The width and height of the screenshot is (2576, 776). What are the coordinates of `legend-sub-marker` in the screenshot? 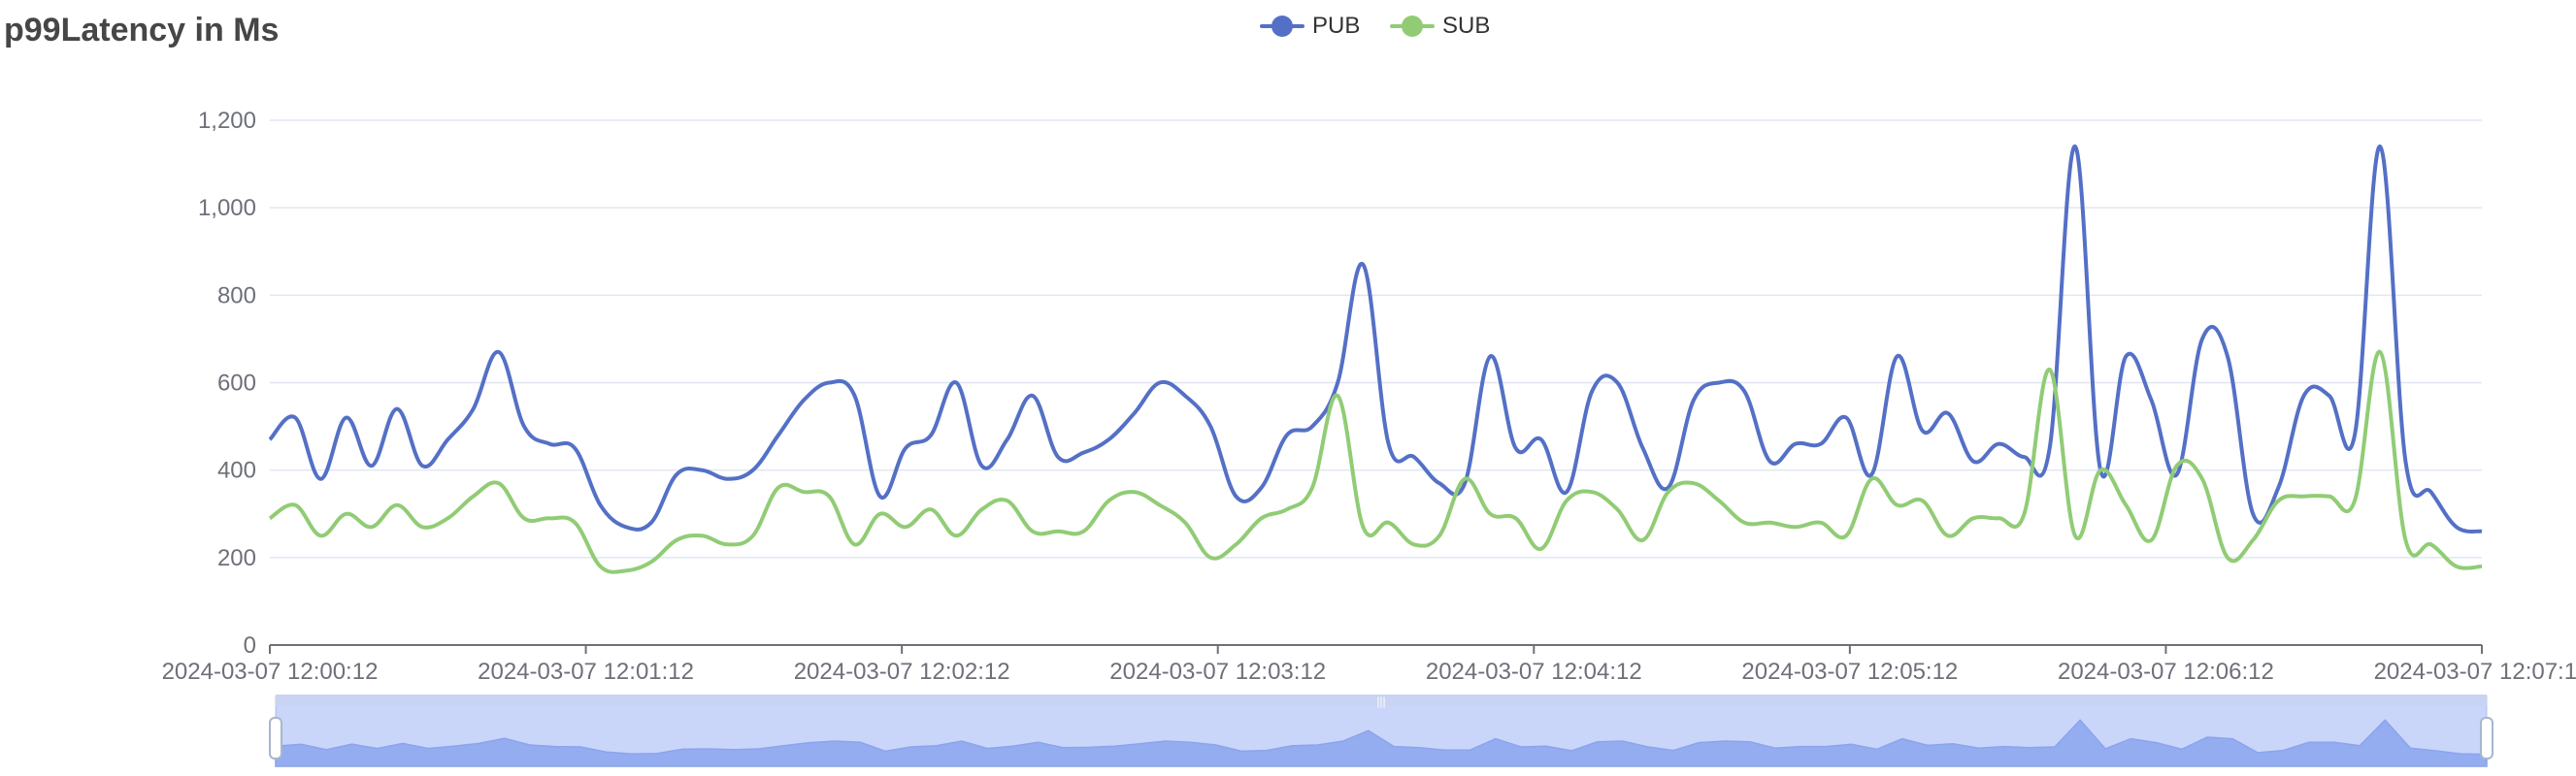 It's located at (1412, 26).